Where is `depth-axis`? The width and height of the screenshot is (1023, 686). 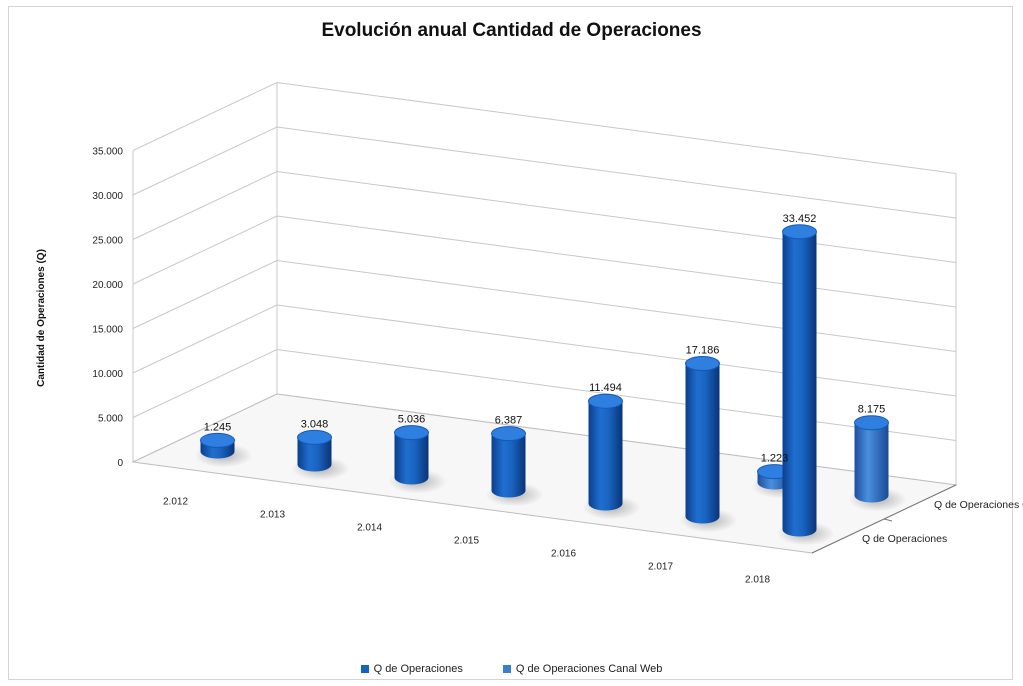
depth-axis is located at coordinates (884, 519).